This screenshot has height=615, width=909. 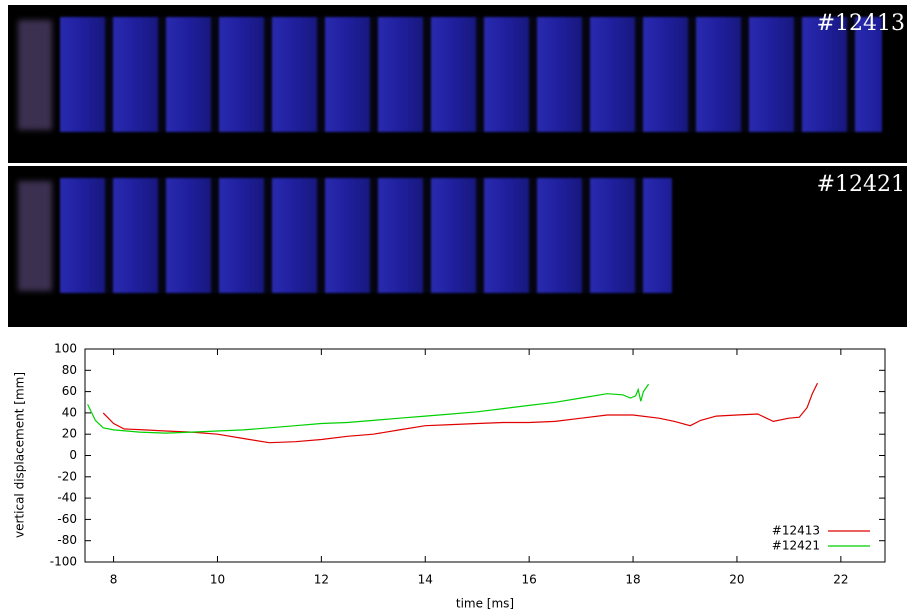 I want to click on x-tick-label: 20, so click(x=736, y=580).